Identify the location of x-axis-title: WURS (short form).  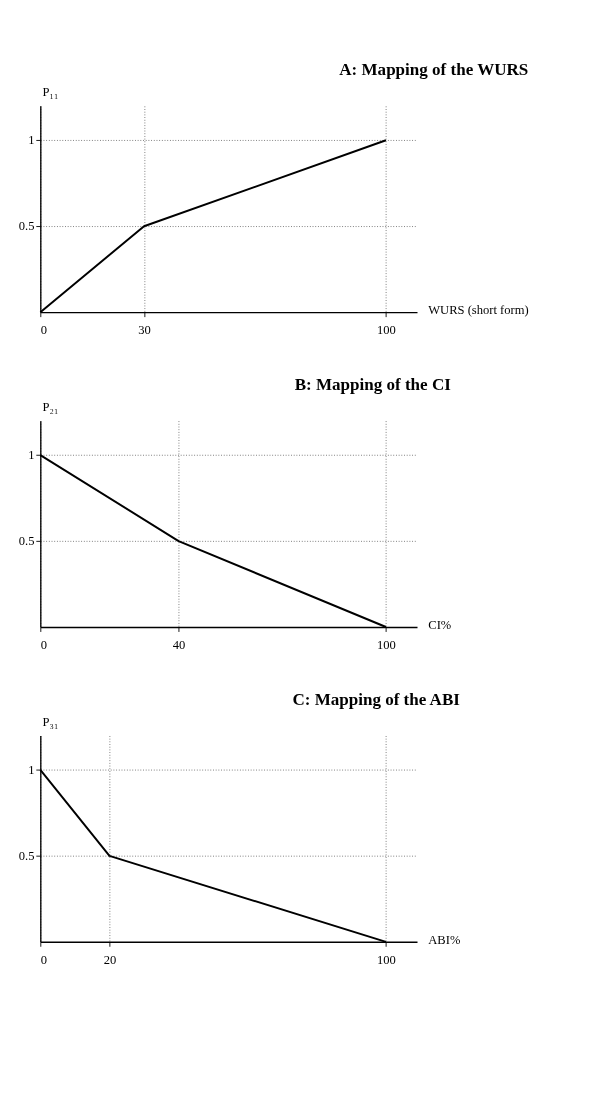
(478, 310).